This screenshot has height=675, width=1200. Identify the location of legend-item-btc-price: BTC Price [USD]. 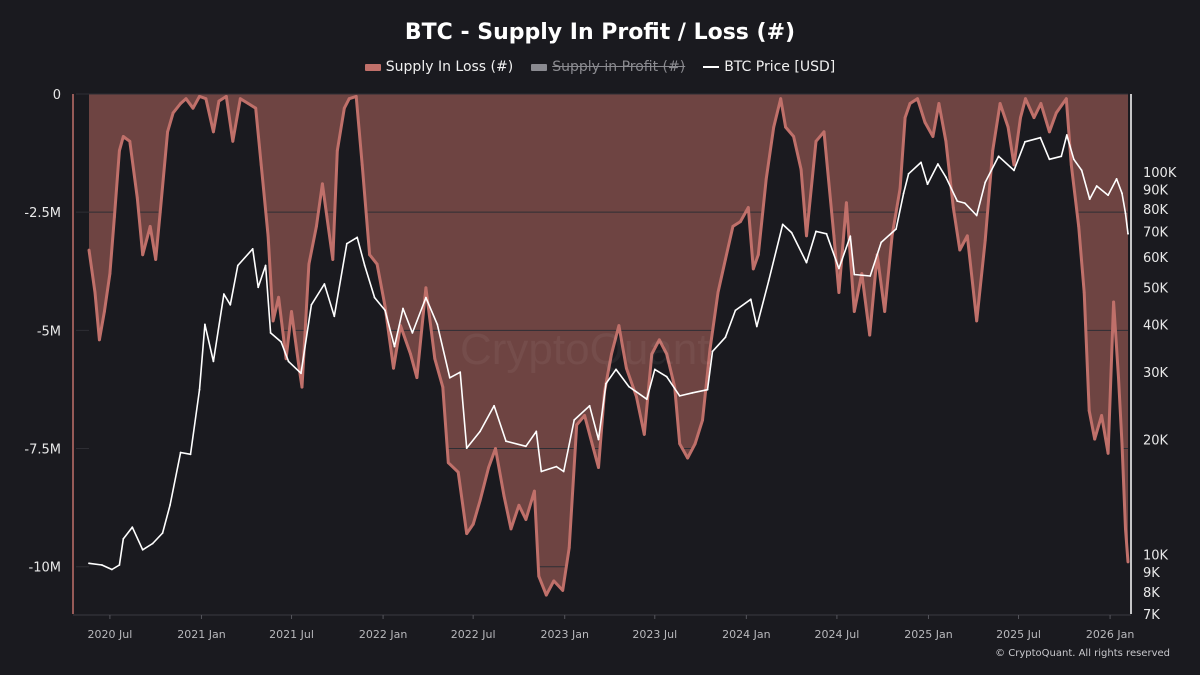
(769, 67).